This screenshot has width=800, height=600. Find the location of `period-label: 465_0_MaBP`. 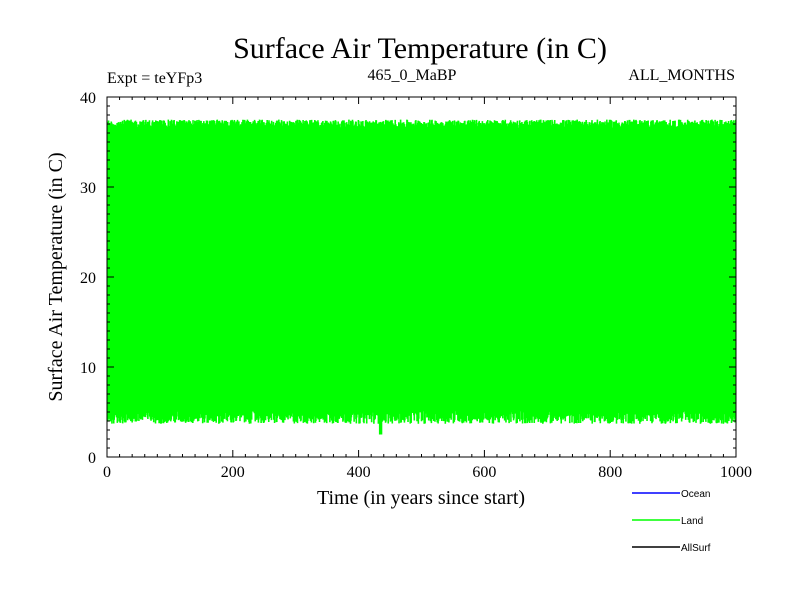

period-label: 465_0_MaBP is located at coordinates (412, 75).